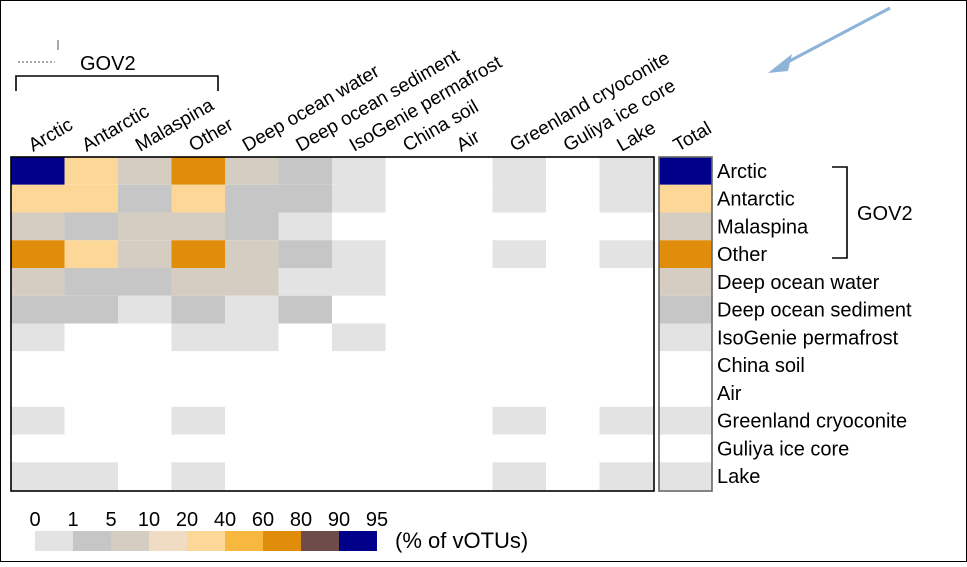 This screenshot has height=567, width=967. What do you see at coordinates (573, 309) in the screenshot?
I see `cell-deep-ocean-sediment-guliya-ice-core` at bounding box center [573, 309].